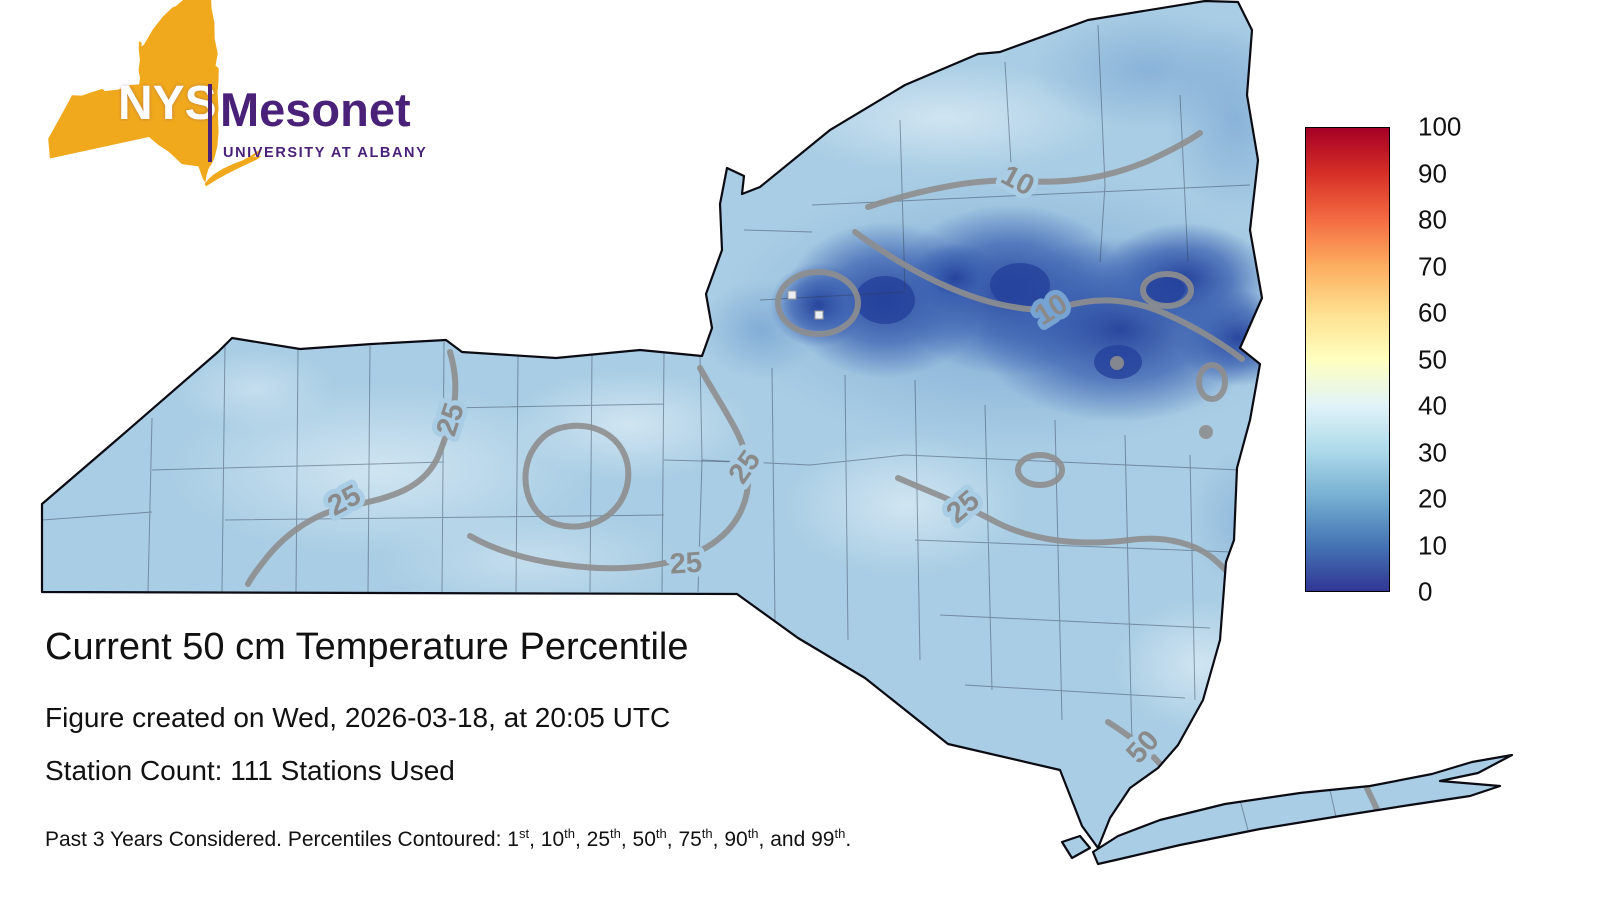 Image resolution: width=1600 pixels, height=900 pixels. Describe the element at coordinates (1432, 173) in the screenshot. I see `colorbar-tick: 90` at that location.